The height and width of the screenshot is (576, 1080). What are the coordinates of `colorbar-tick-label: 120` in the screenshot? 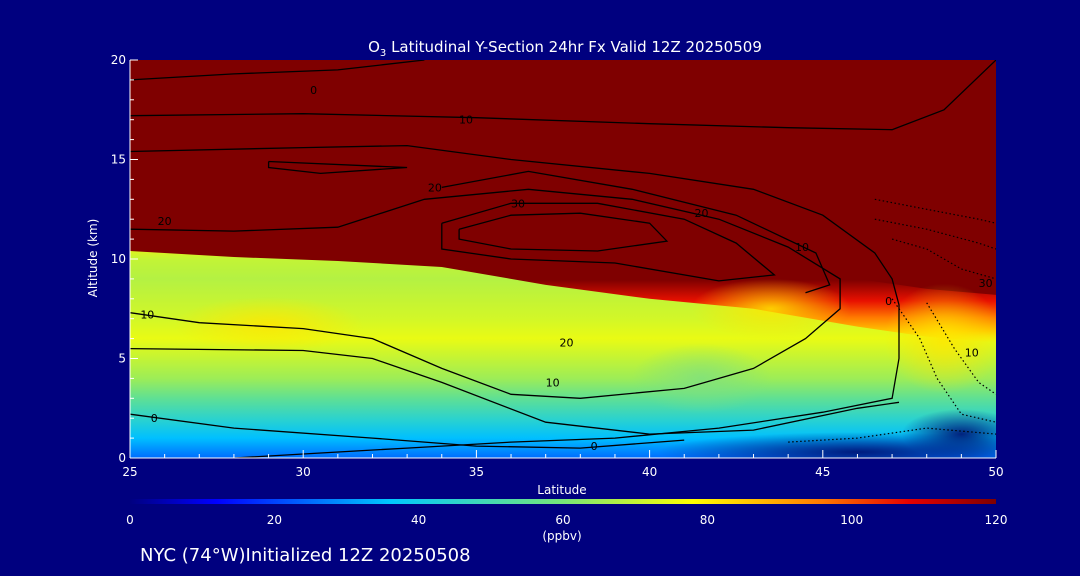 It's located at (996, 520).